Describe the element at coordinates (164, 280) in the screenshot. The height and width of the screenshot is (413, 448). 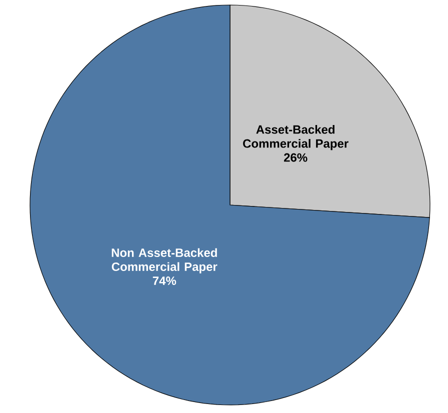
I see `data-label: 74%` at that location.